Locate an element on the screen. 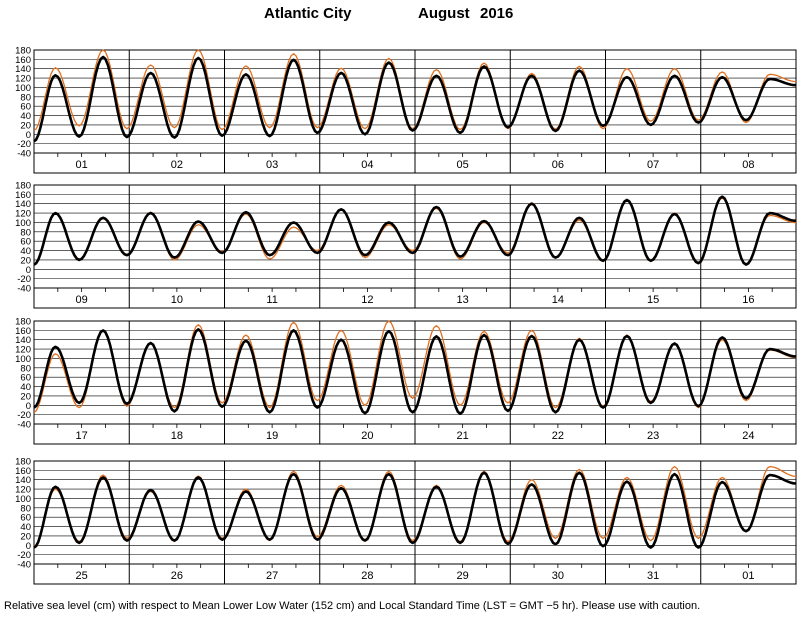 This screenshot has width=800, height=618. day-label: 22 is located at coordinates (558, 436).